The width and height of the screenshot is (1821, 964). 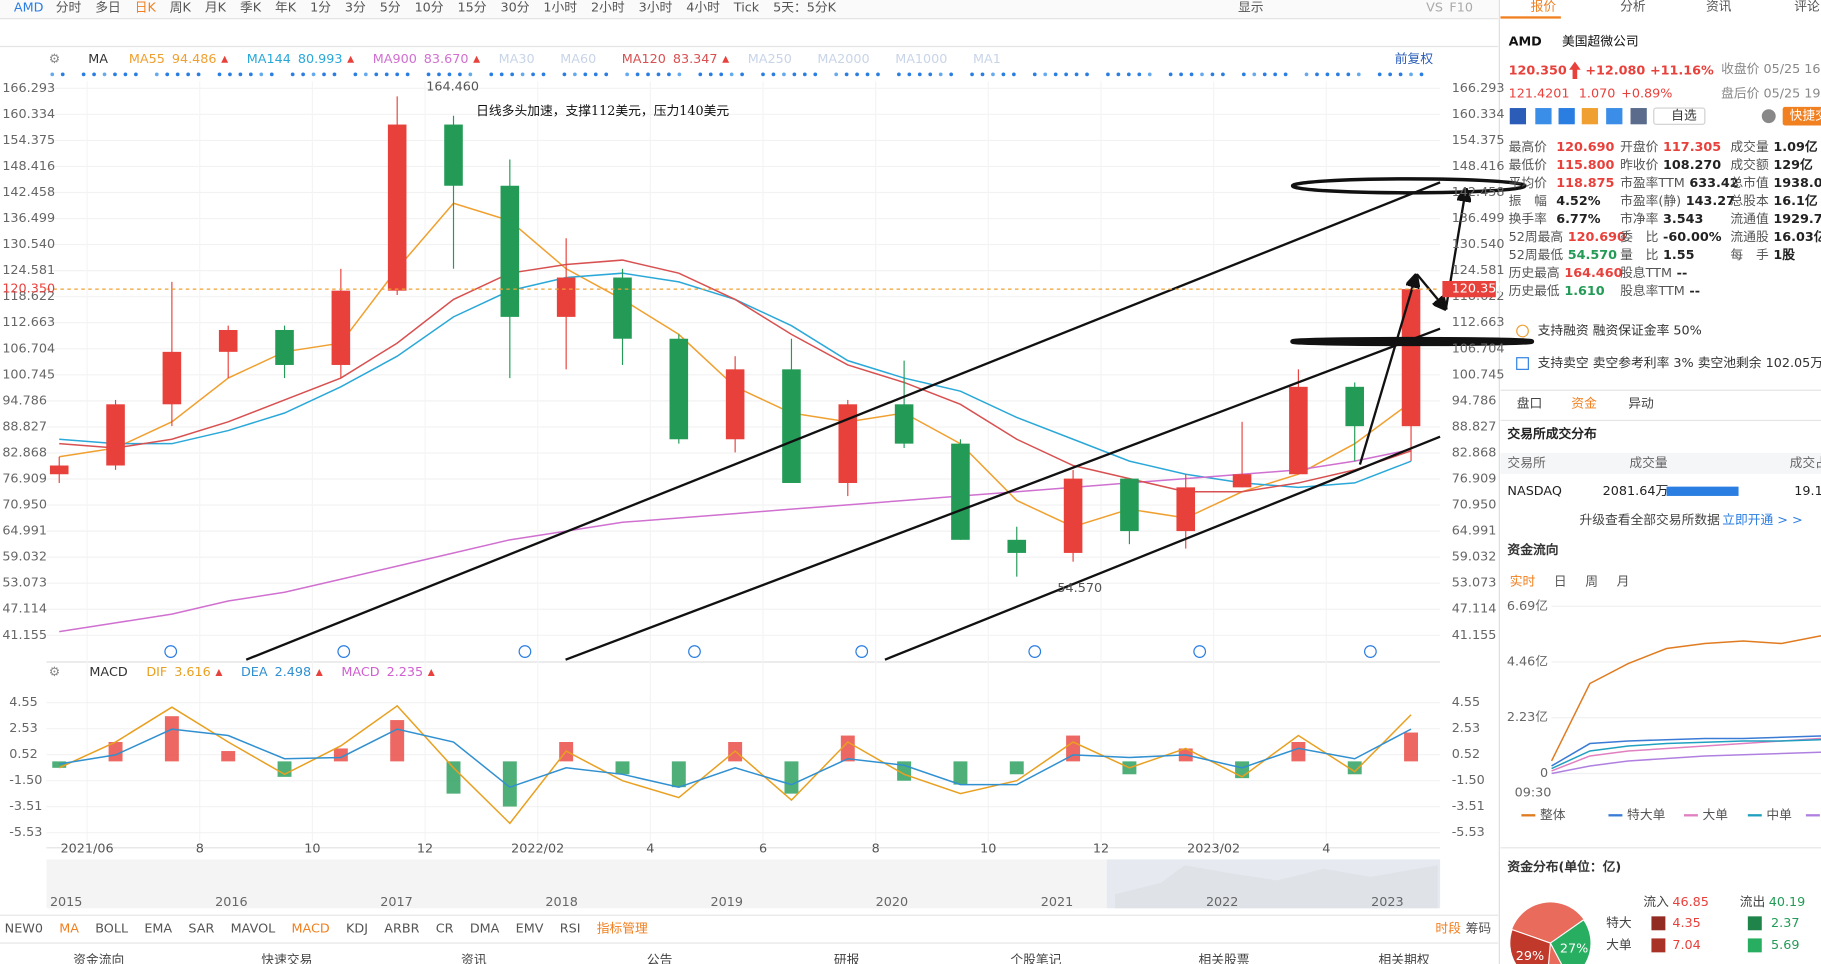 I want to click on y-tick-label: 70.950, so click(x=1474, y=505).